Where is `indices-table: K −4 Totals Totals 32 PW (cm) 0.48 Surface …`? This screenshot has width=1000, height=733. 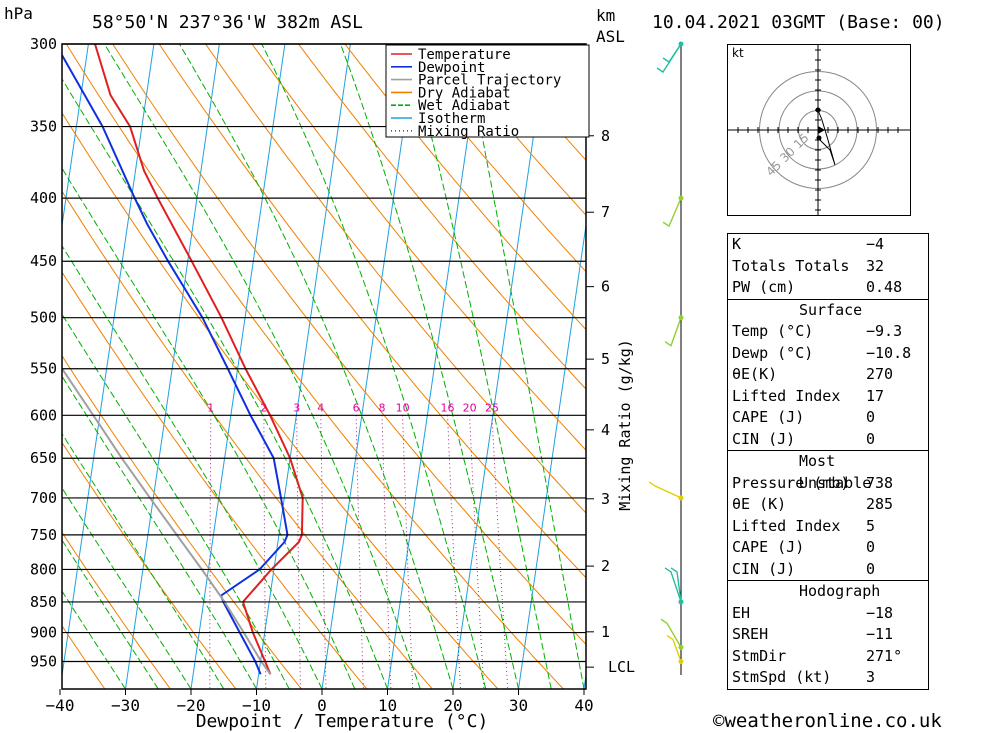 indices-table: K −4 Totals Totals 32 PW (cm) 0.48 Surface … is located at coordinates (828, 461).